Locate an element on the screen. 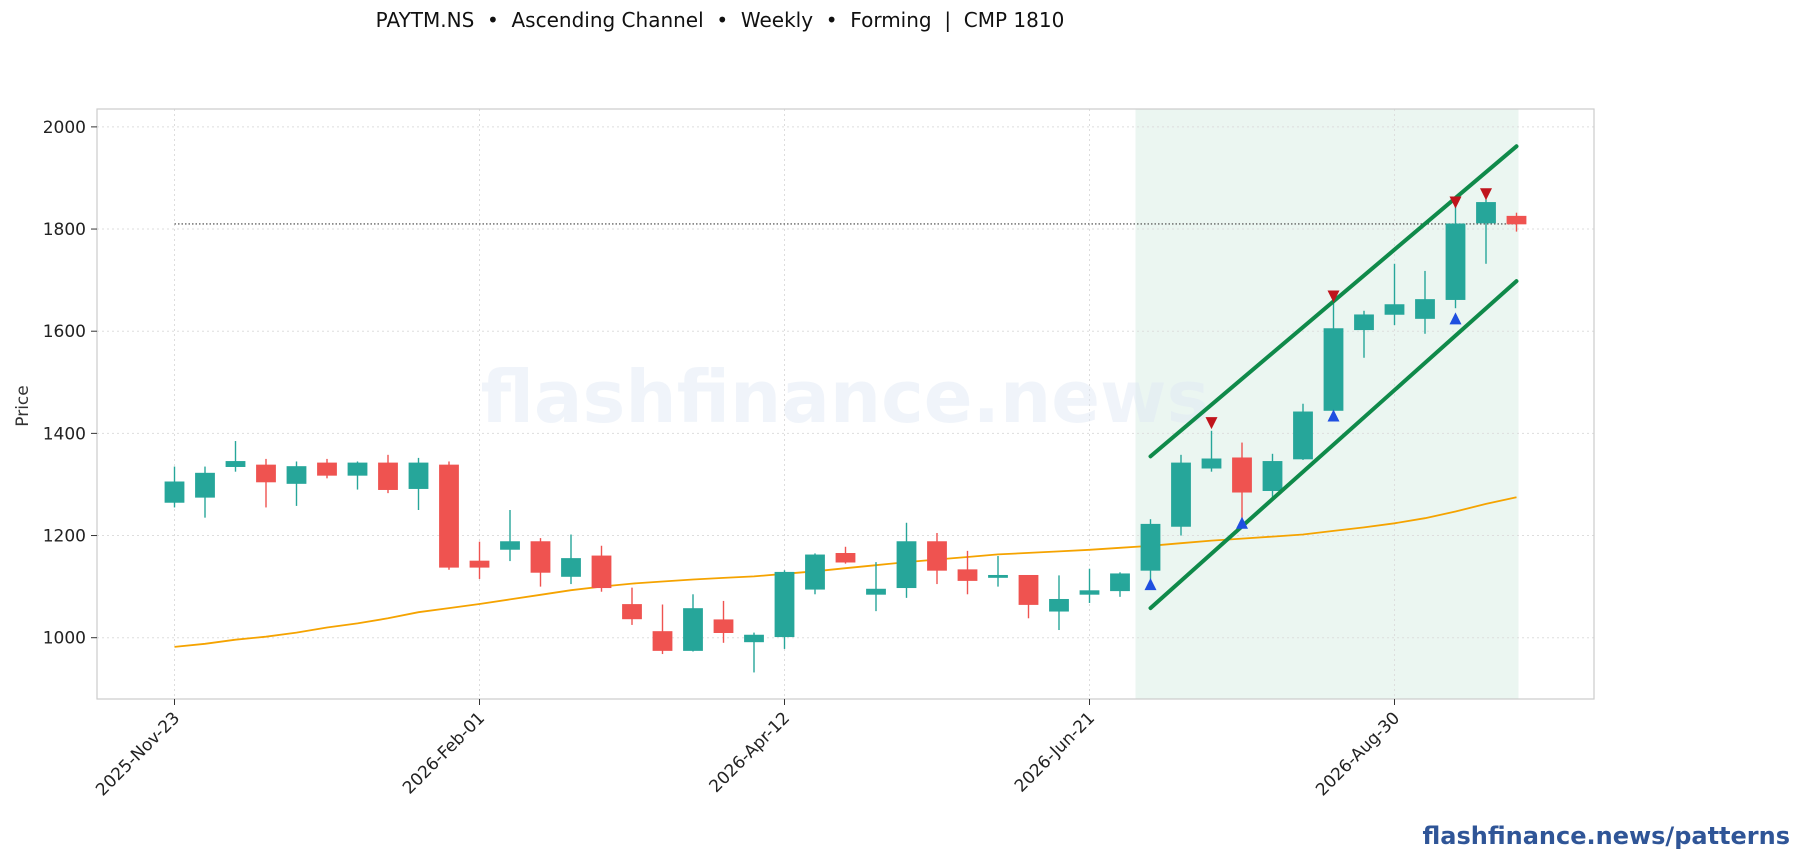 The height and width of the screenshot is (860, 1804). moving-average-line is located at coordinates (845, 572).